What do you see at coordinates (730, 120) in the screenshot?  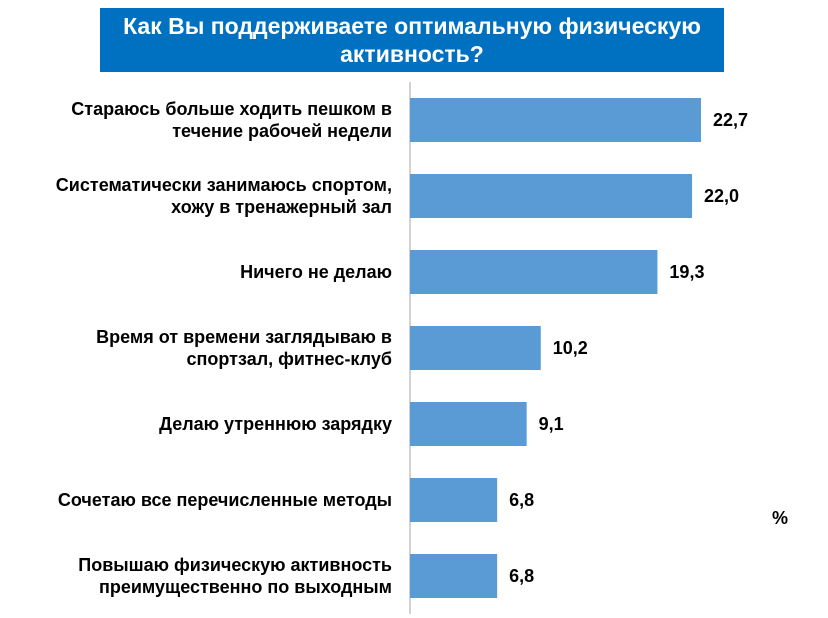 I see `data-label: 22,7` at bounding box center [730, 120].